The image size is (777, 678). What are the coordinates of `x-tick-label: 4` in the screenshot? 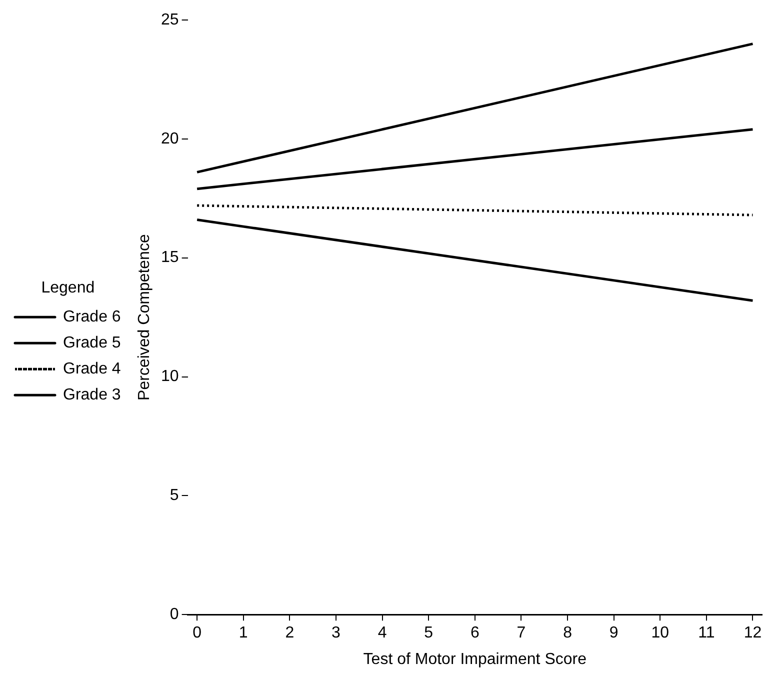 It's located at (382, 633).